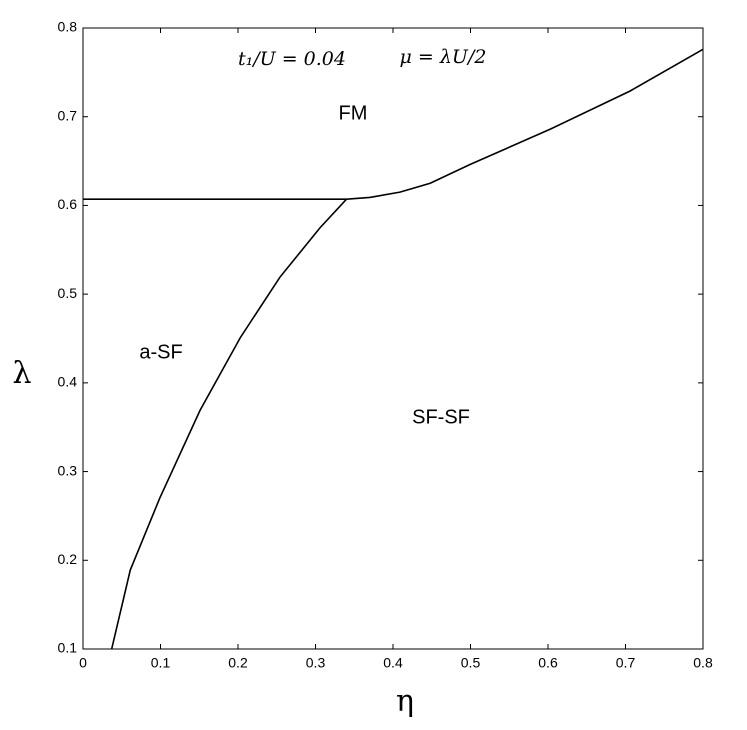 The image size is (747, 730). Describe the element at coordinates (68, 470) in the screenshot. I see `y-tick-label: 0.3` at that location.